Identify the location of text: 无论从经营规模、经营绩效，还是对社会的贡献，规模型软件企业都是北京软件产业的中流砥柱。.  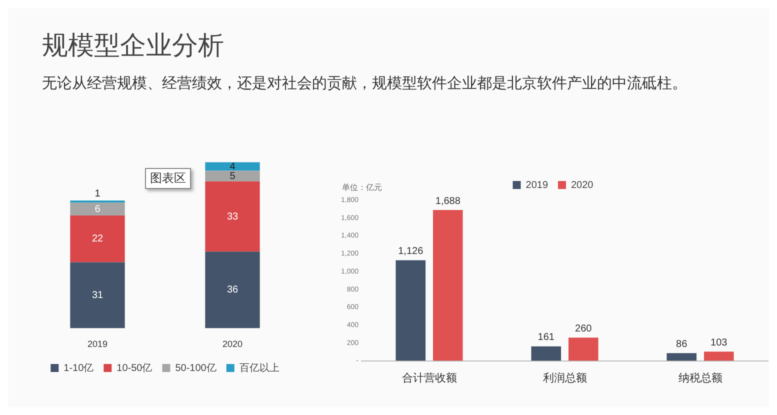
(364, 83).